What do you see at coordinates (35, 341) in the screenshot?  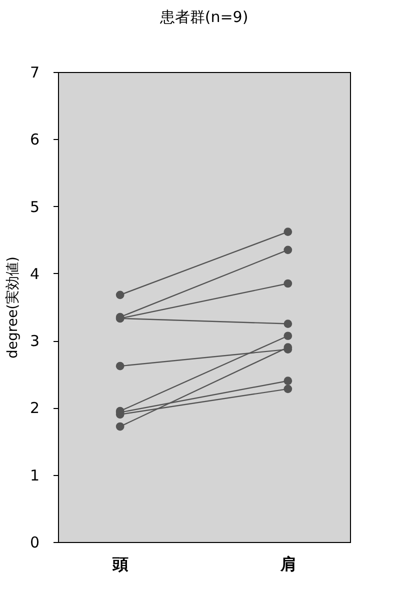 I see `y-tick-label: 3` at bounding box center [35, 341].